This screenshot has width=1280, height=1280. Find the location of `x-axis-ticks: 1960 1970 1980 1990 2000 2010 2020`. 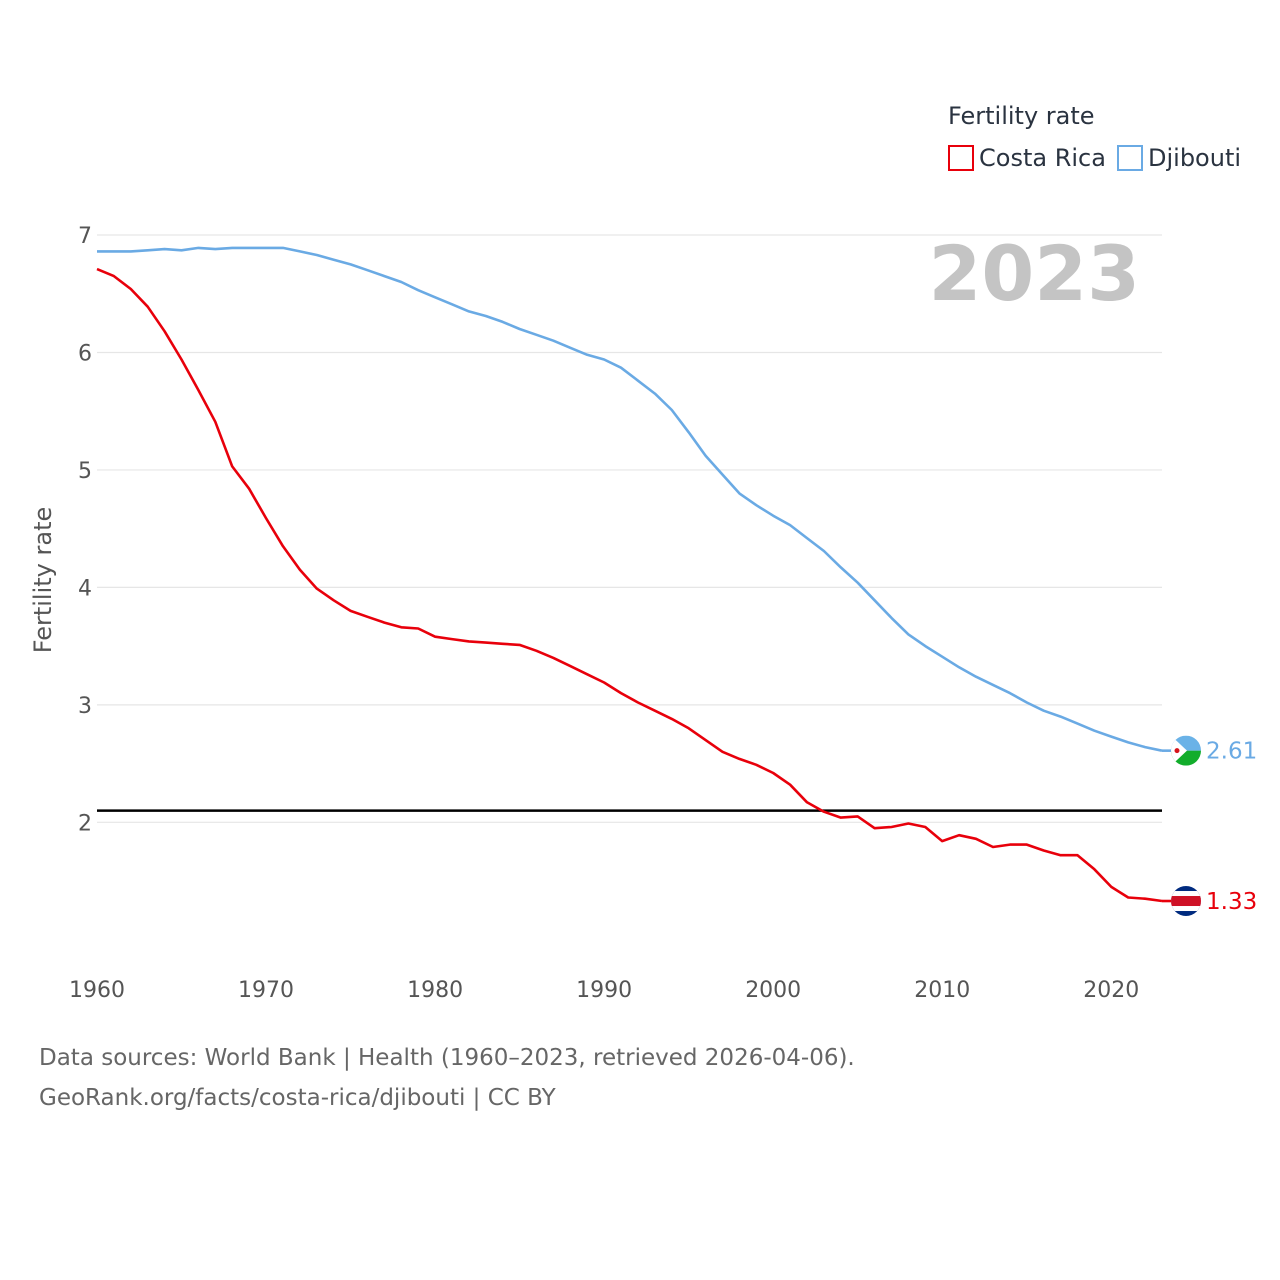

x-axis-ticks: 1960 1970 1980 1990 2000 2010 2020 is located at coordinates (604, 990).